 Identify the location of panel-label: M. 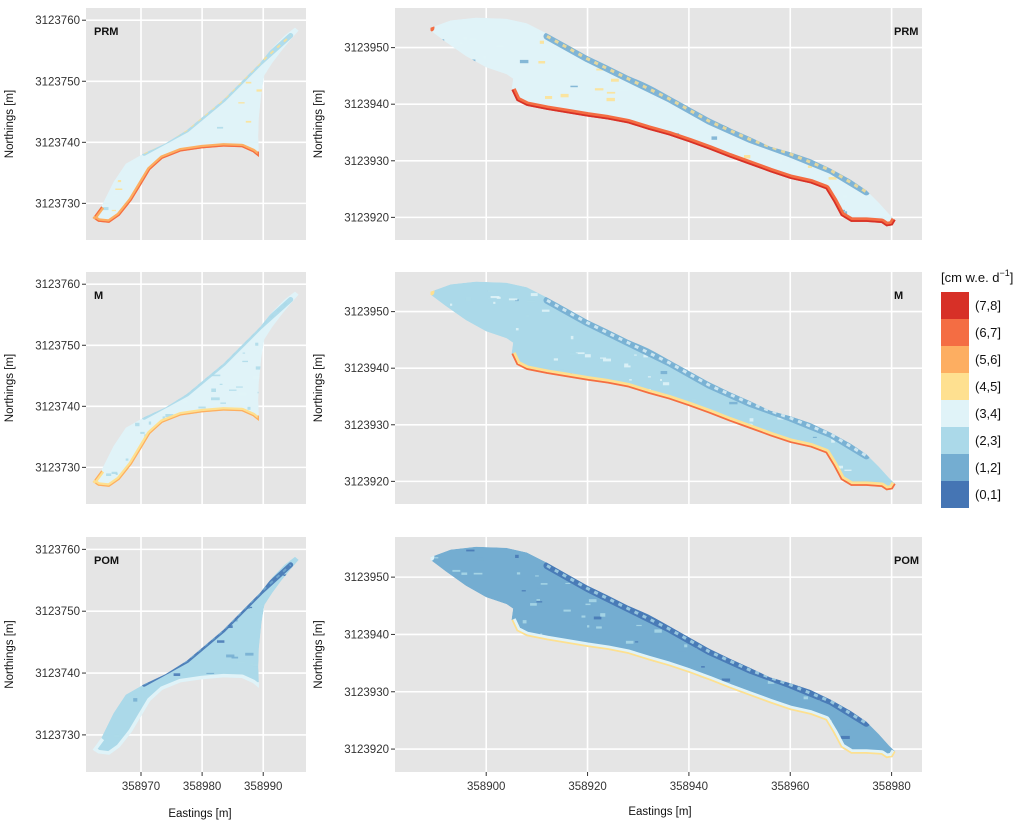
(898, 296).